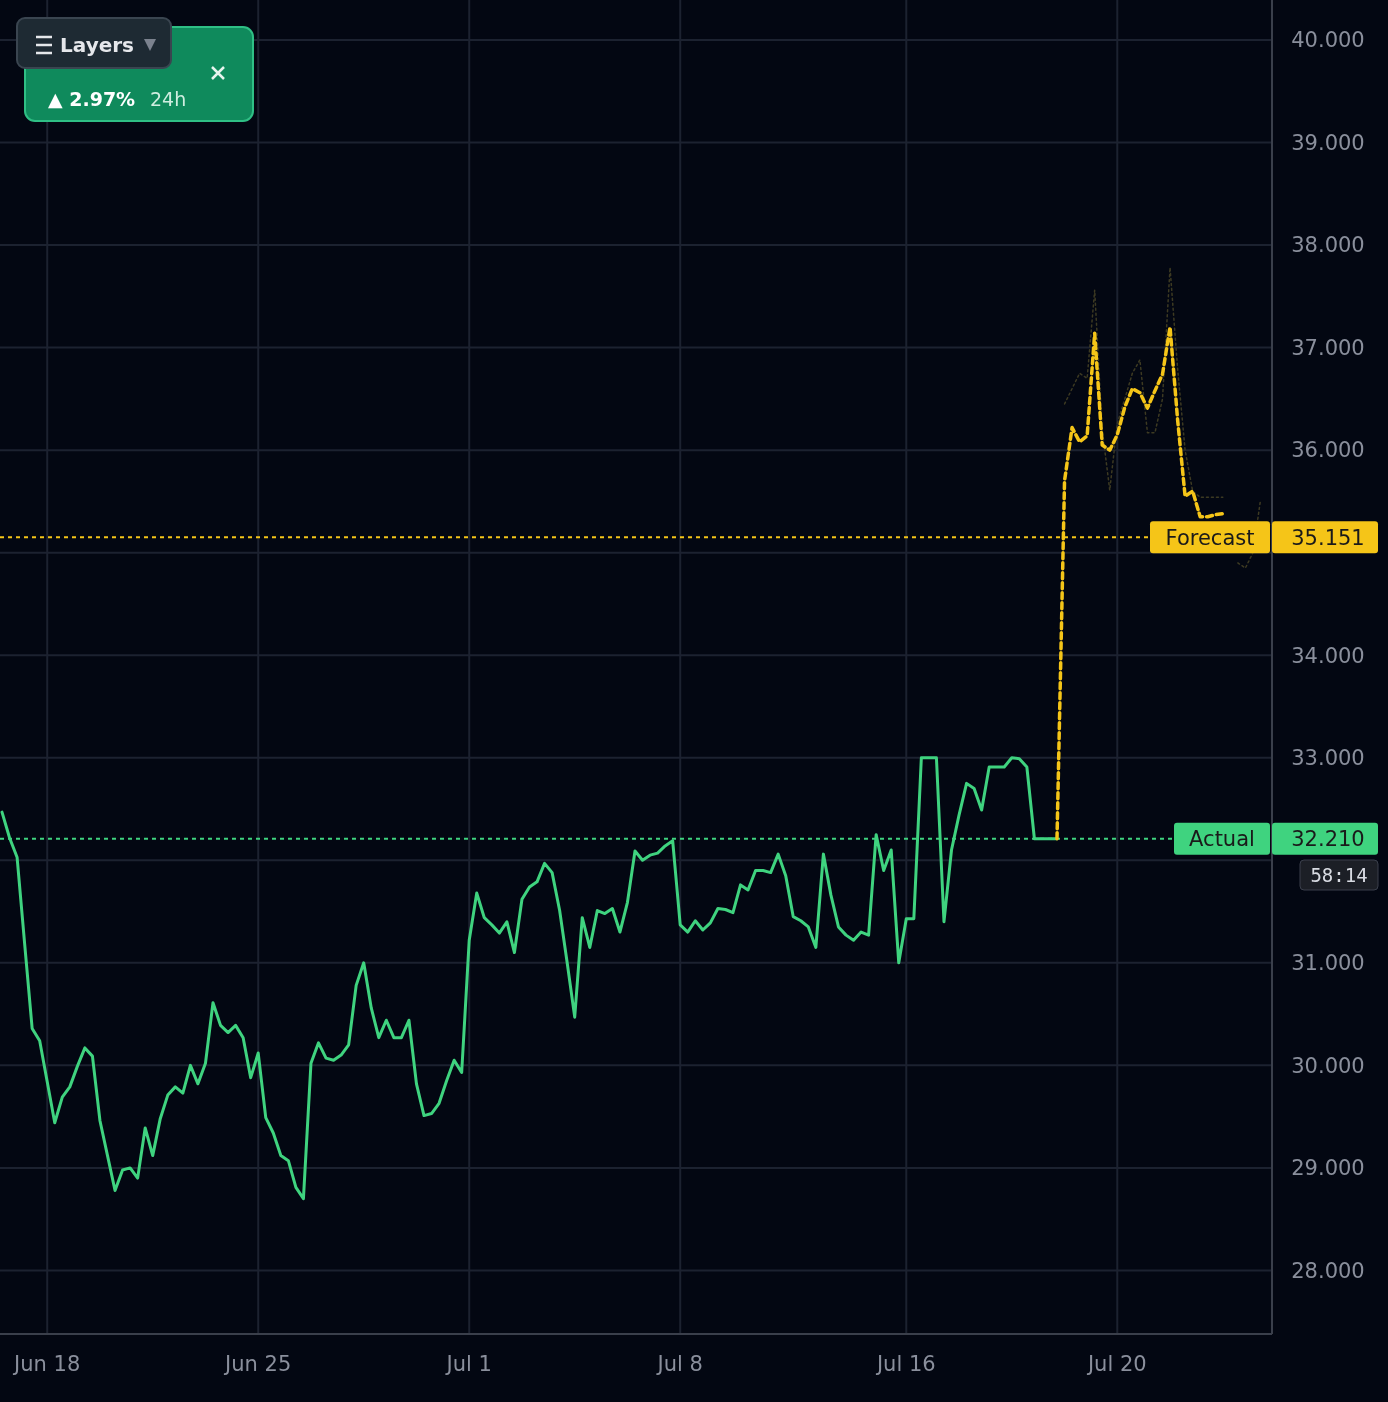 This screenshot has height=1402, width=1388. What do you see at coordinates (1210, 537) in the screenshot?
I see `ref-line-label: Forecast` at bounding box center [1210, 537].